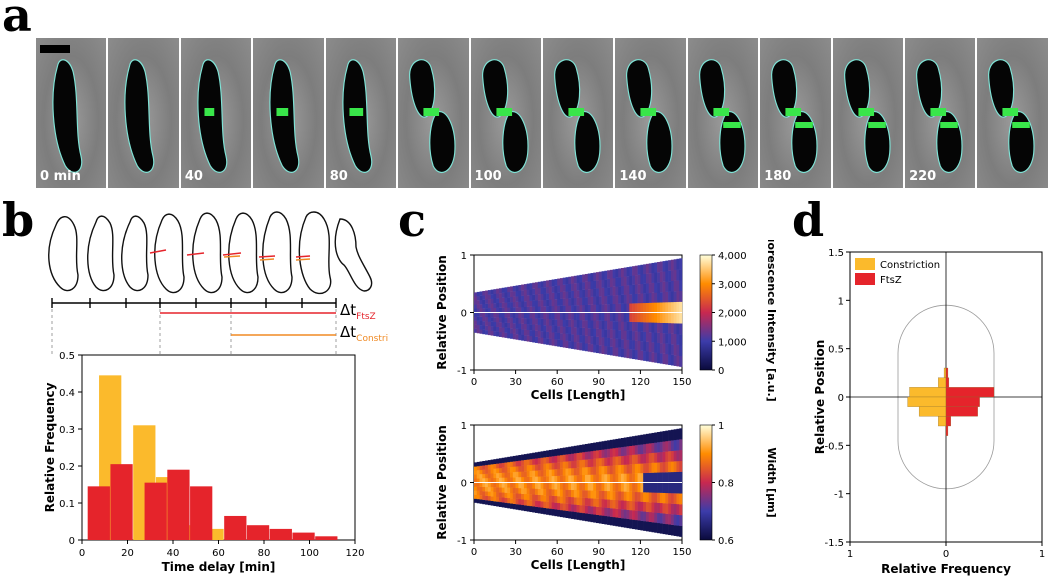  Describe the element at coordinates (970, 392) in the screenshot. I see `bar-ftsz` at that location.